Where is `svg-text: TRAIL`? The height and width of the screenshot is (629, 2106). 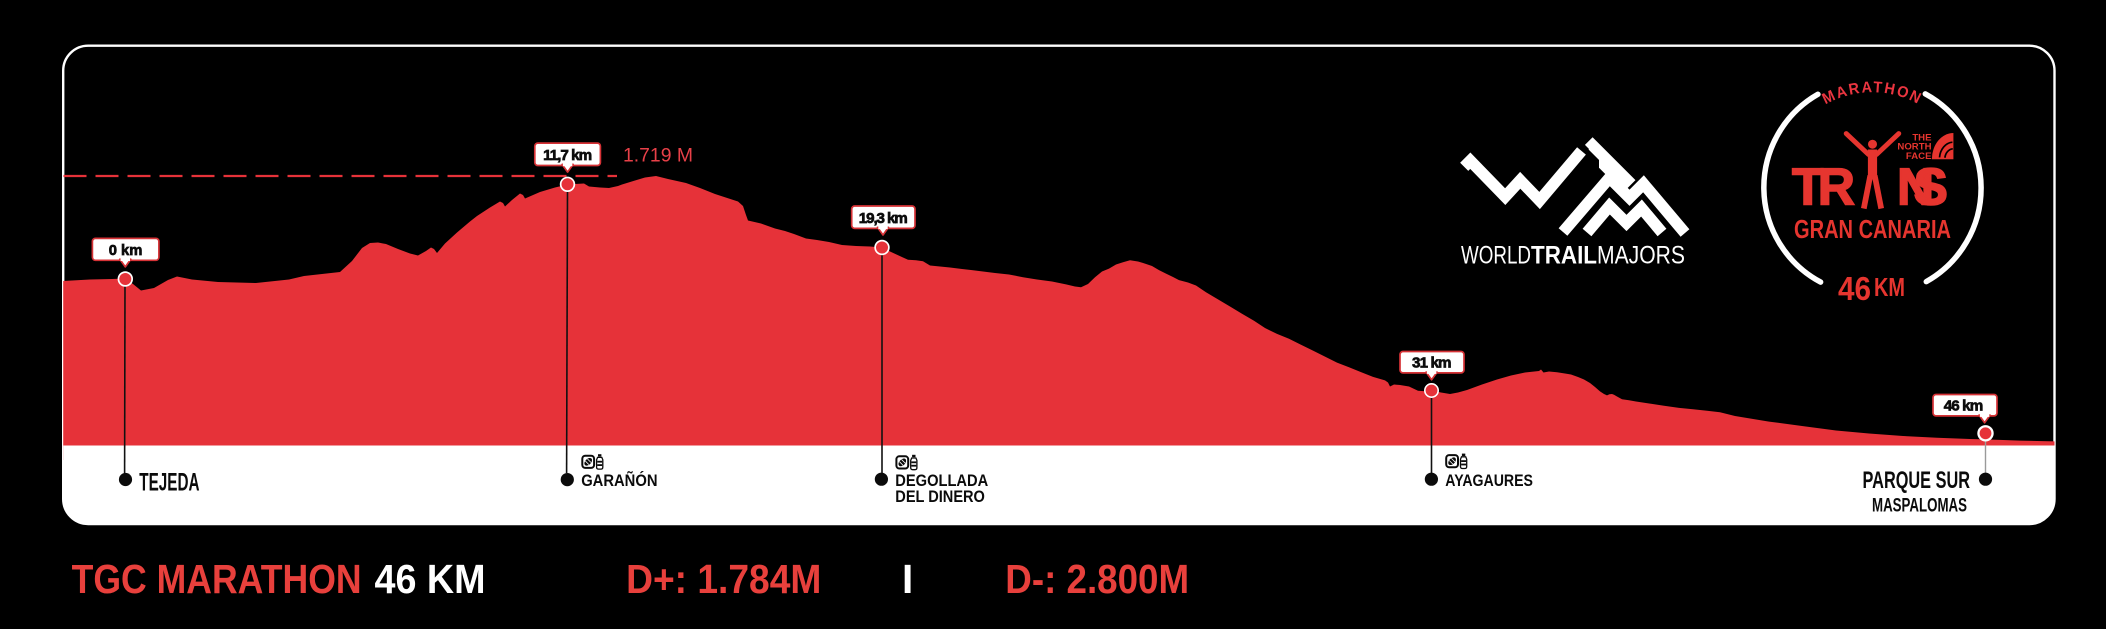 svg-text: TRAIL is located at coordinates (1564, 256).